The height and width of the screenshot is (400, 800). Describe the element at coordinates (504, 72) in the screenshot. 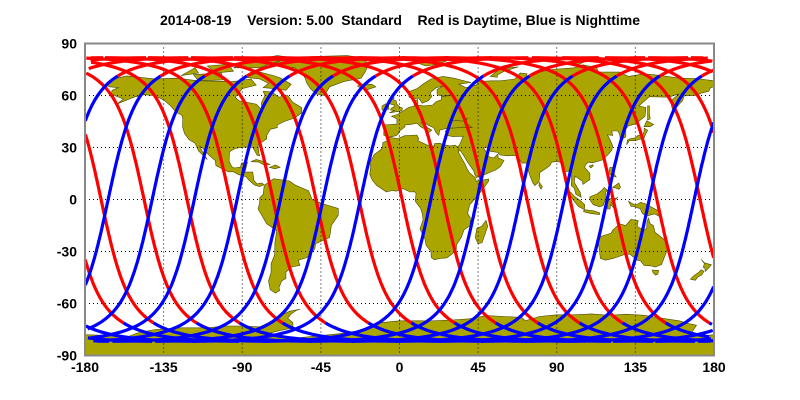

I see `landmass-novaya-zemlya` at that location.